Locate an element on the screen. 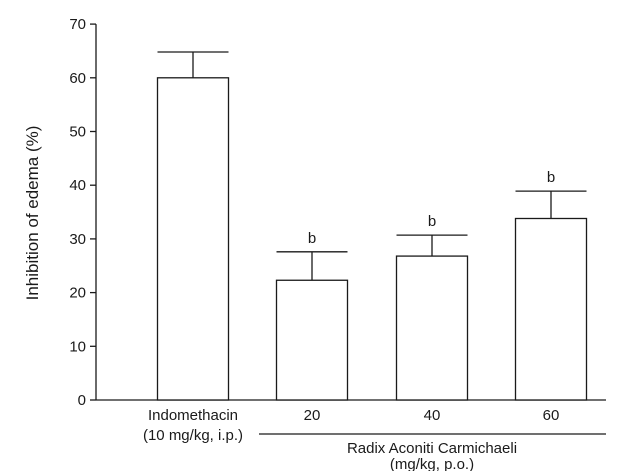 This screenshot has height=471, width=636. y-tick-label: 20 is located at coordinates (77, 293).